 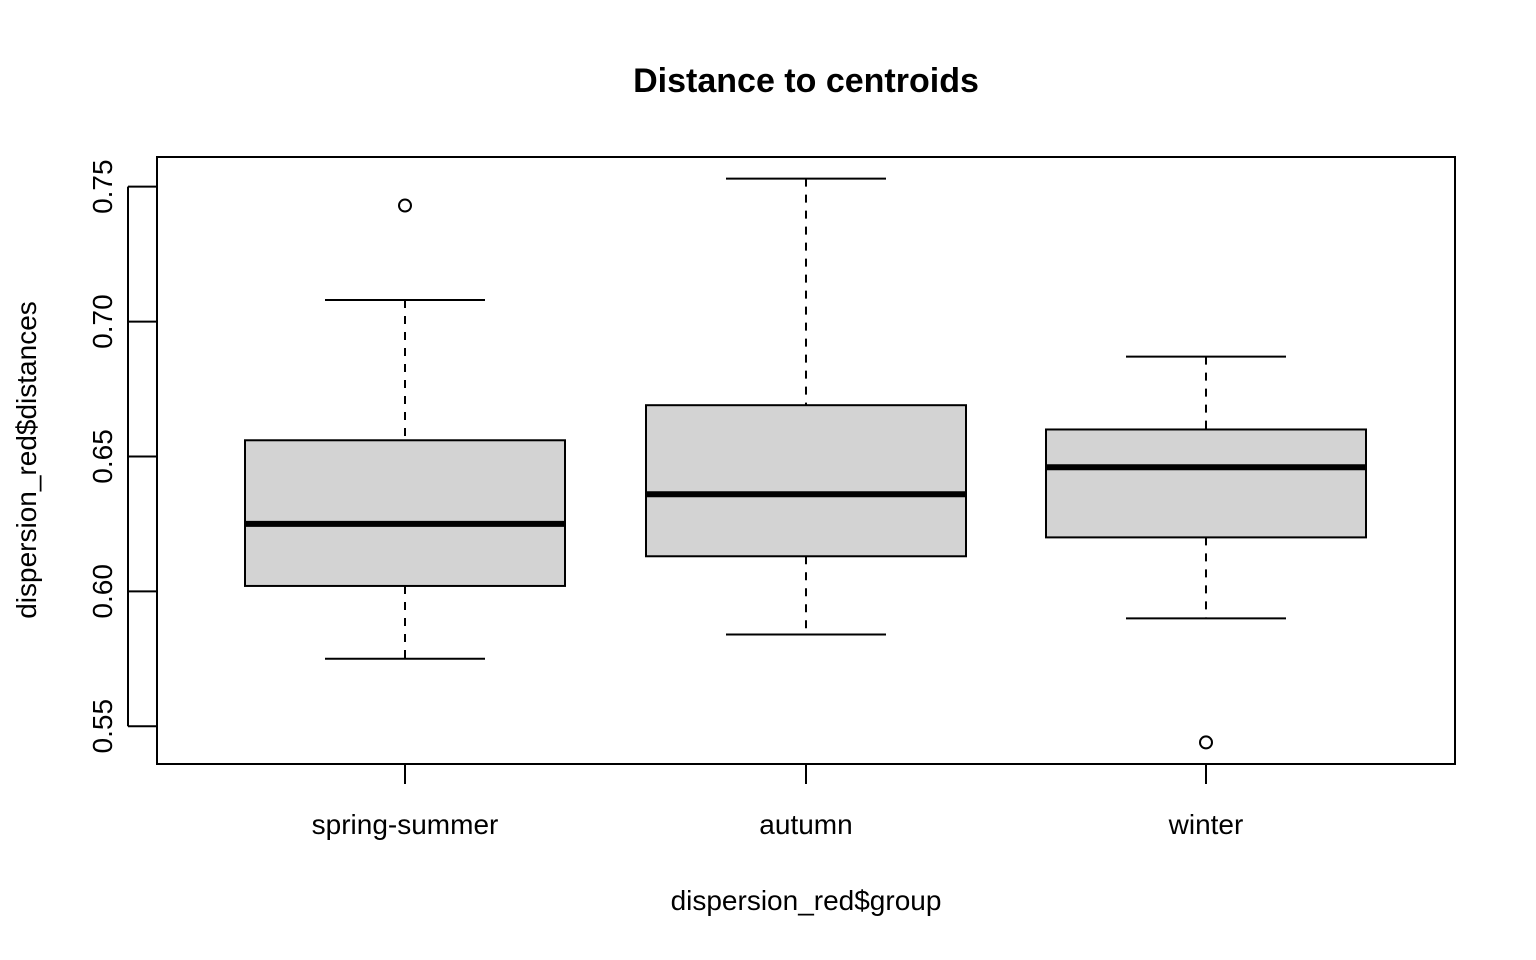 I want to click on y-tick-label: 0.60, so click(x=102, y=591).